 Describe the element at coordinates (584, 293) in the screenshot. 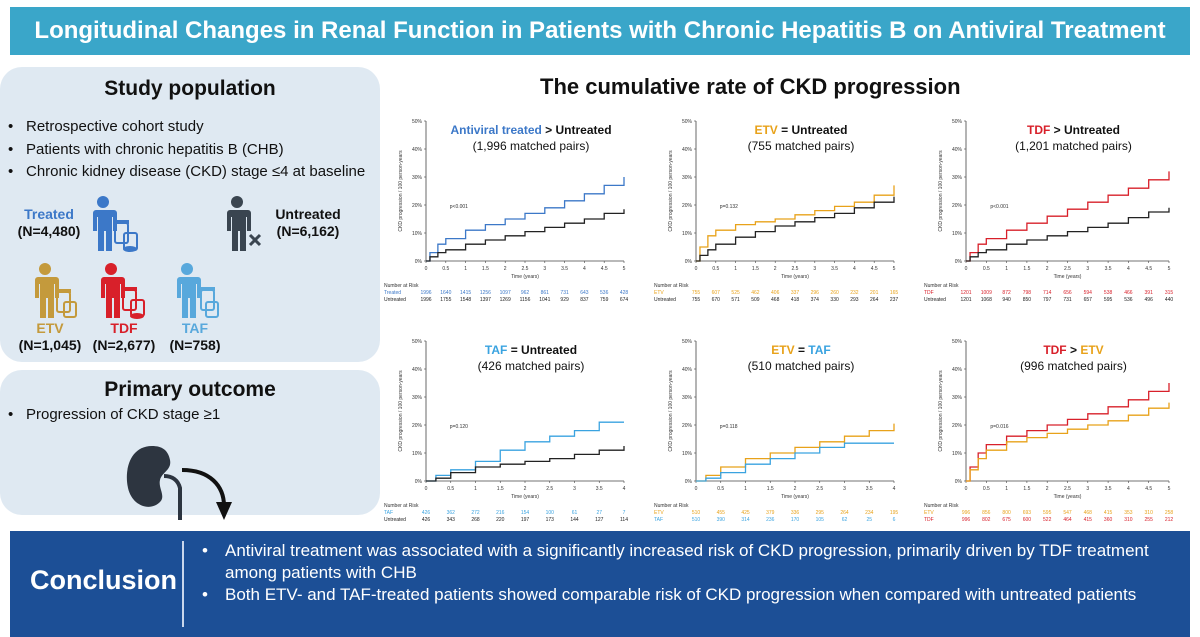

I see `risk-value: 643` at that location.